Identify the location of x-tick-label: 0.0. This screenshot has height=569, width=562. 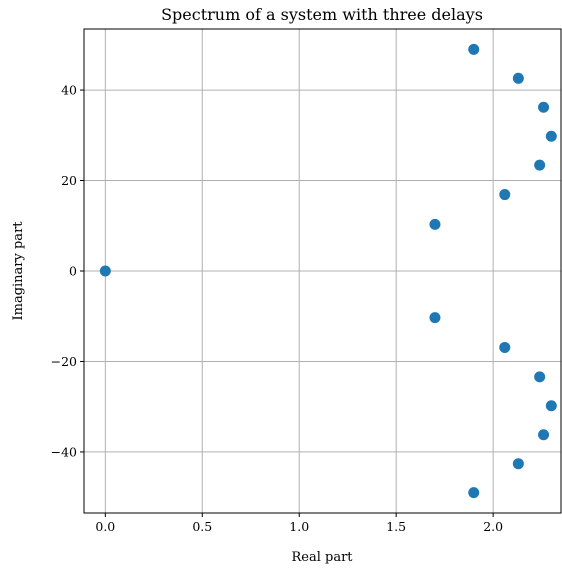
(105, 526).